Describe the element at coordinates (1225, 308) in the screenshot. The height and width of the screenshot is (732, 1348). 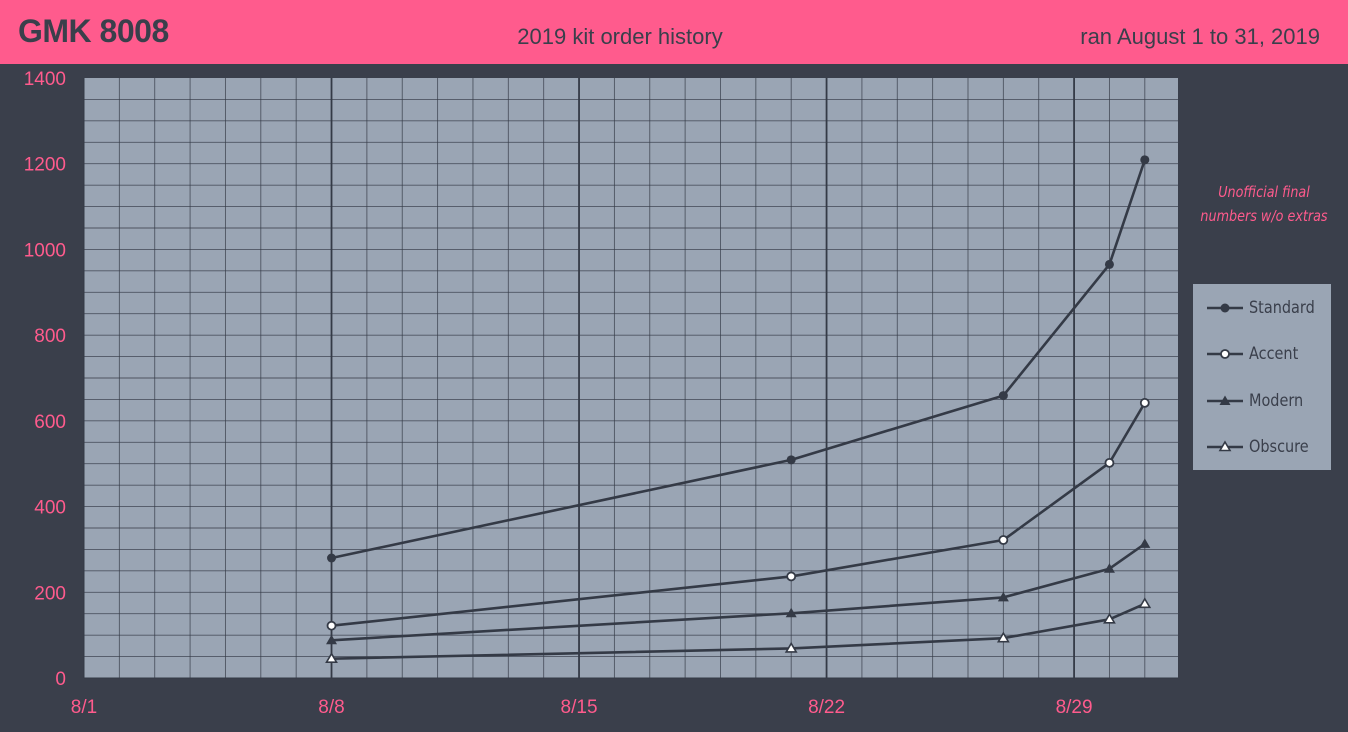
I see `filled-circle-marker-icon` at that location.